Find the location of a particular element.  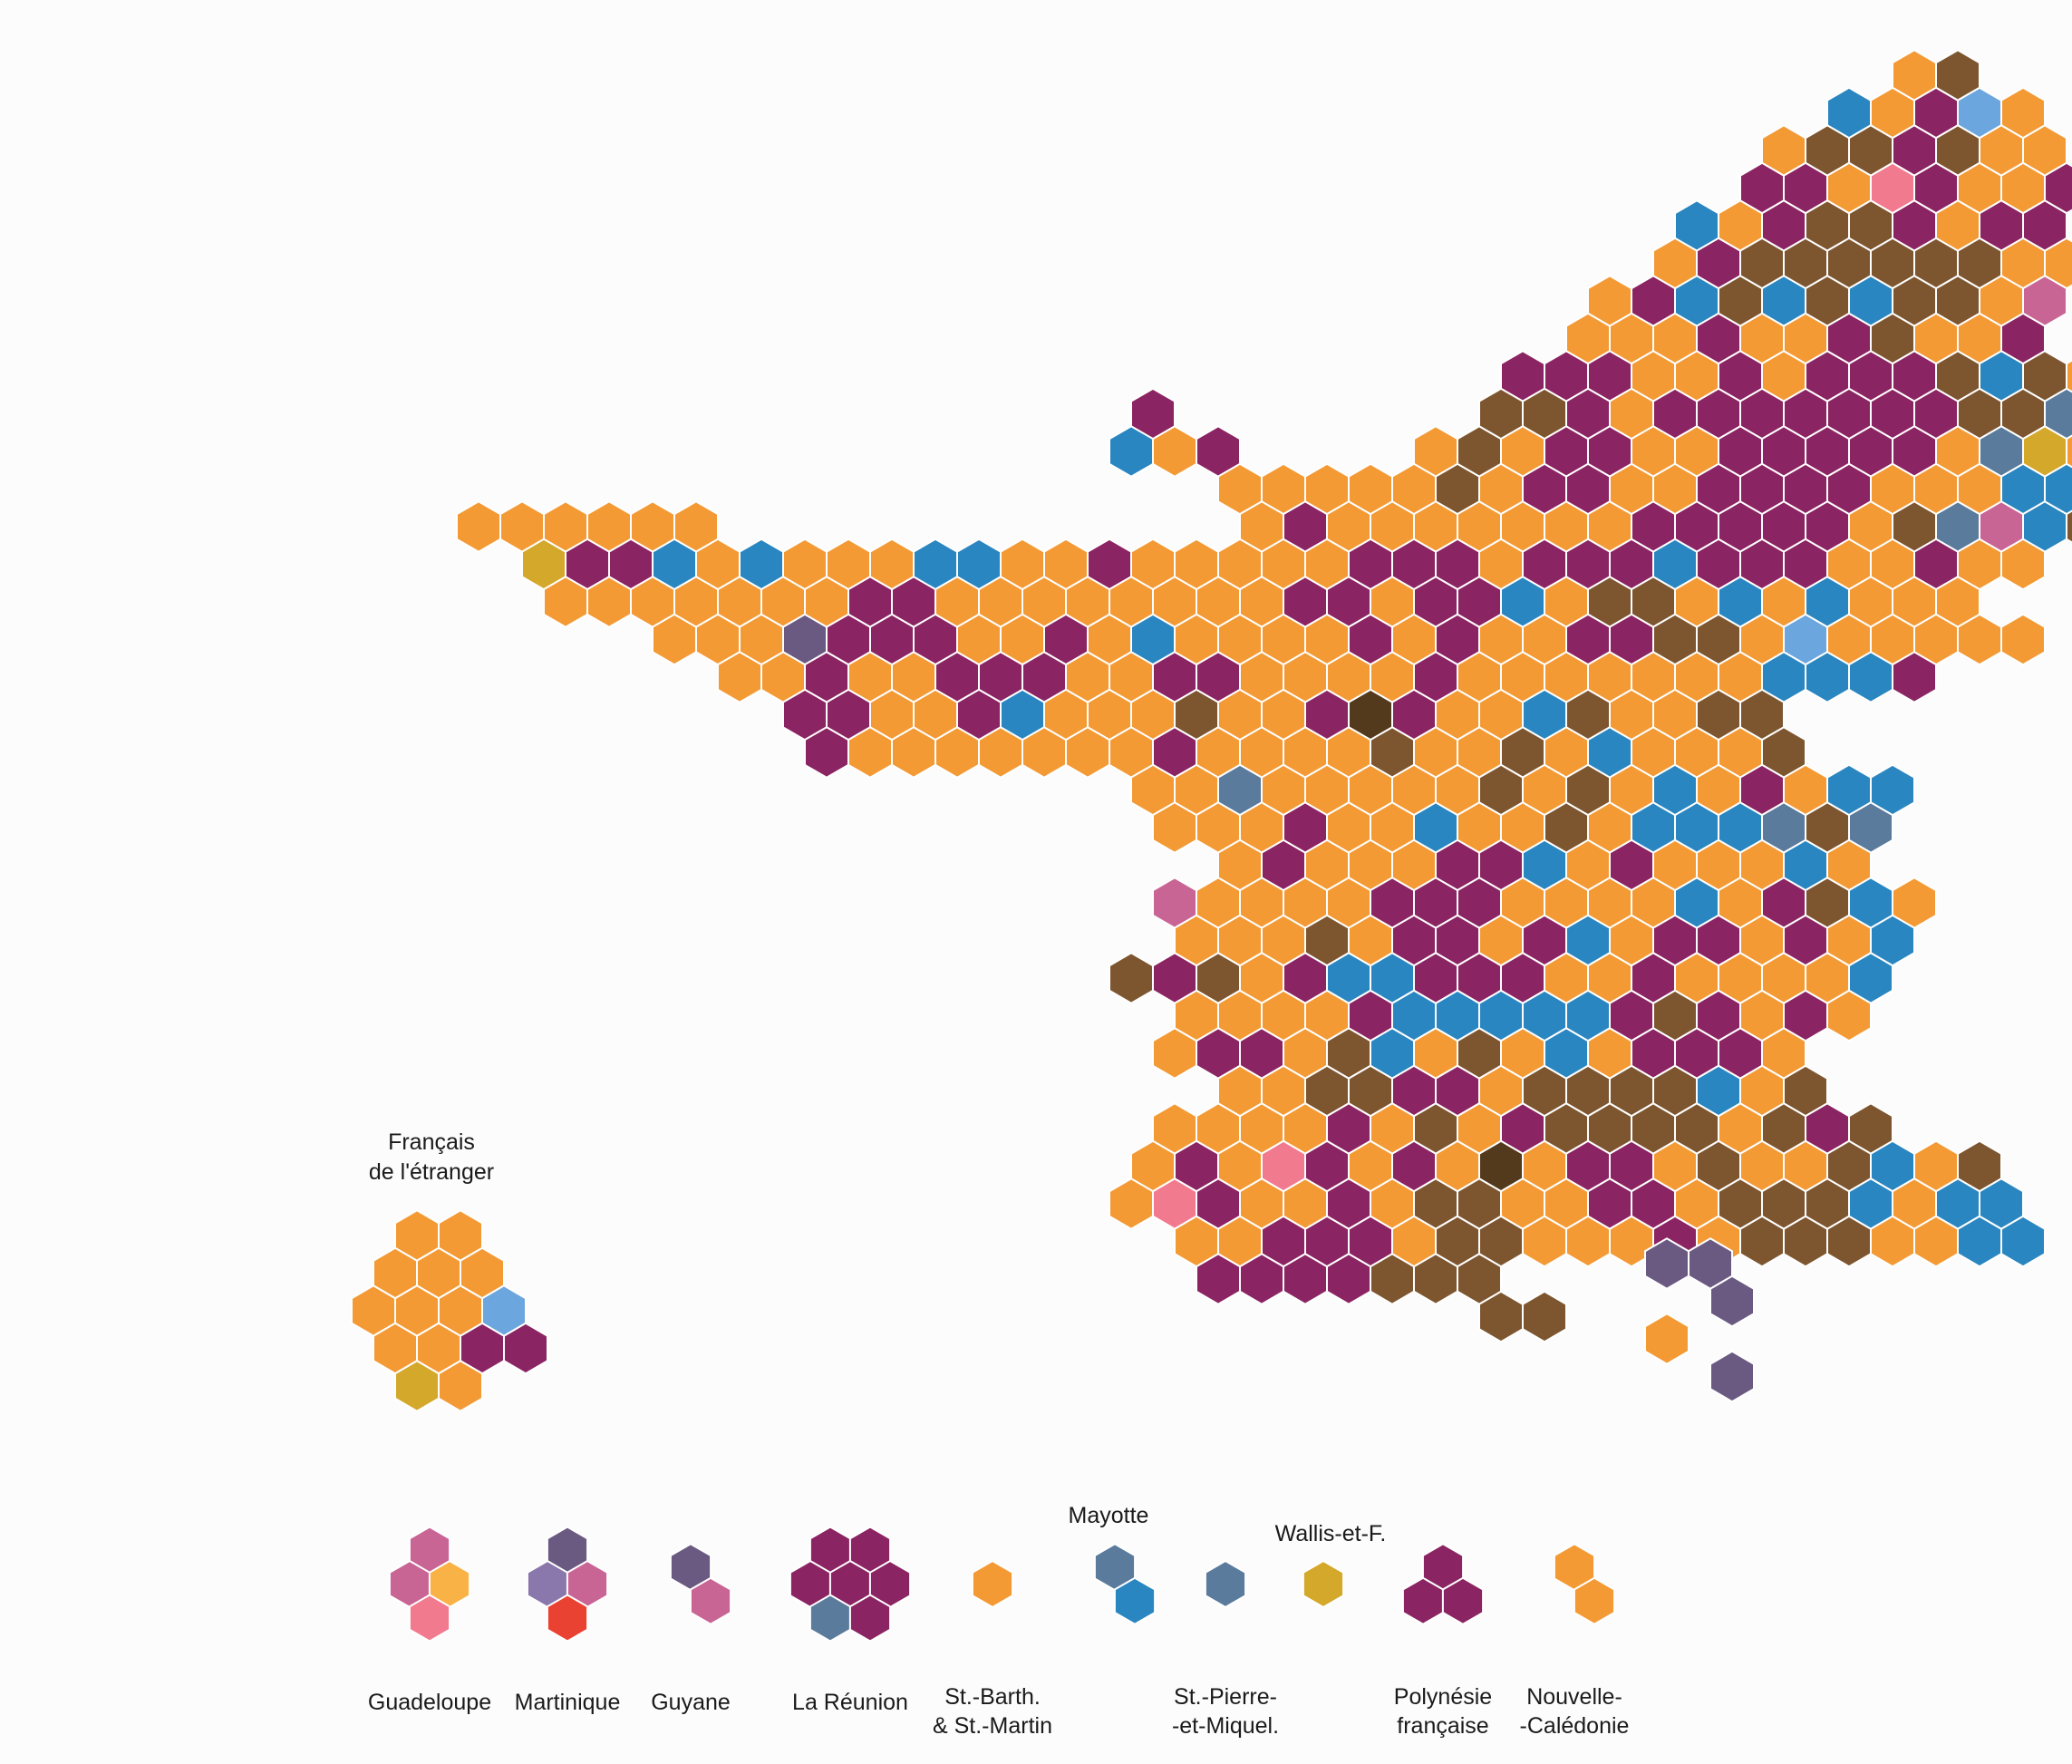

legend-label: Polynésie is located at coordinates (1443, 1697).